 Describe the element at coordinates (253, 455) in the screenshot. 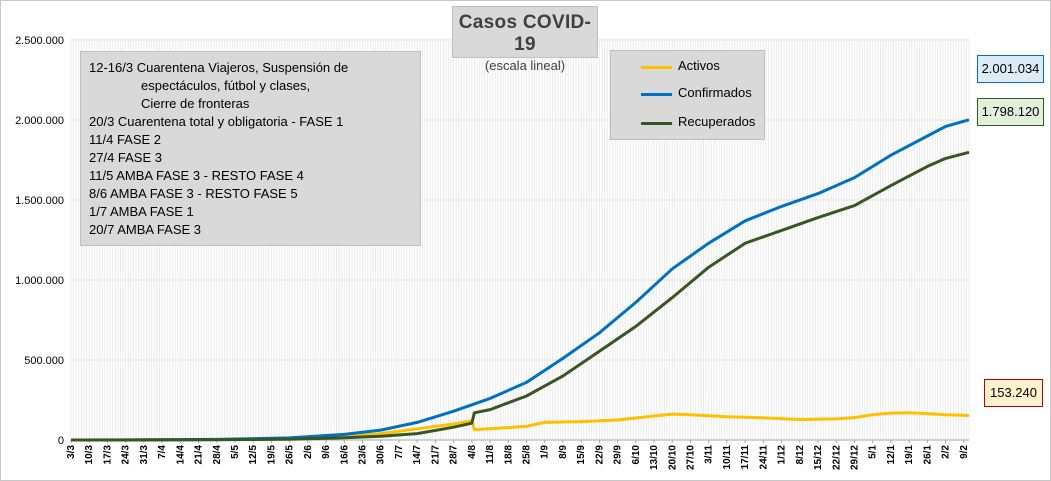

I see `x-tick-label: 12/5` at that location.